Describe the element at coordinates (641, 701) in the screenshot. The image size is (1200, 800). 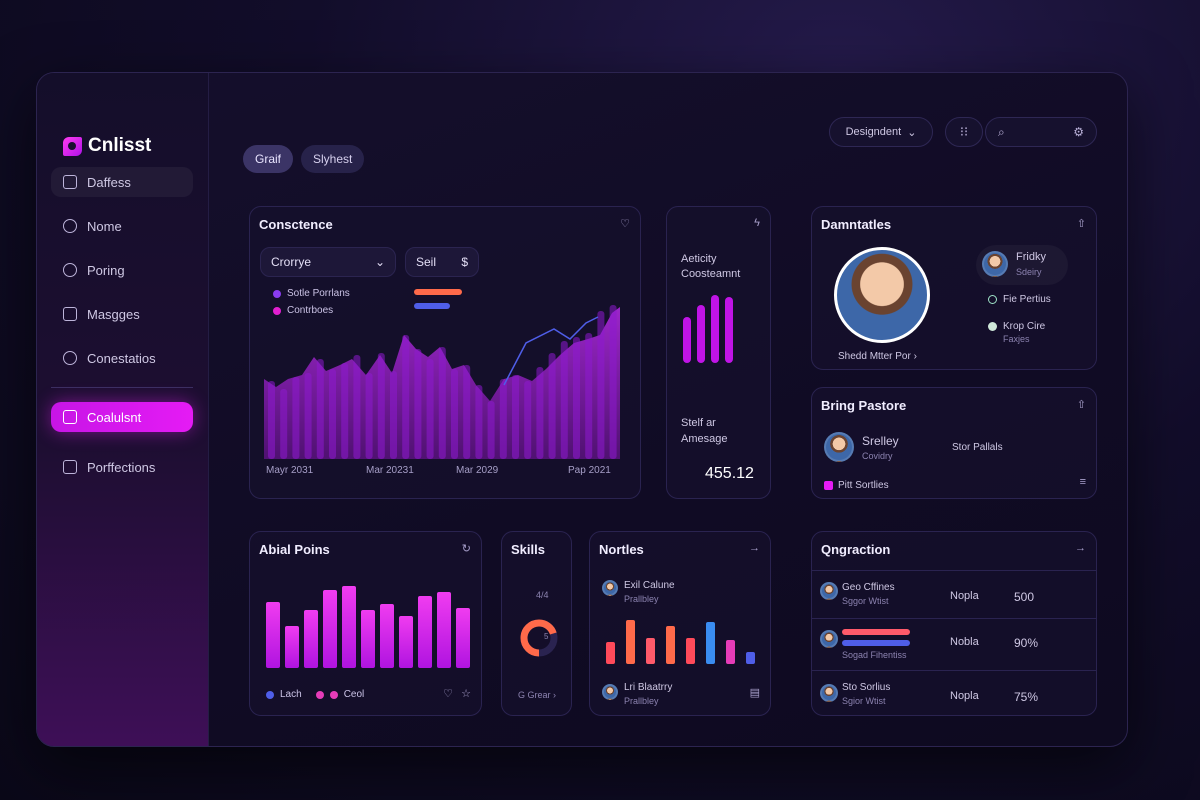
I see `note-sub: Prallbley` at that location.